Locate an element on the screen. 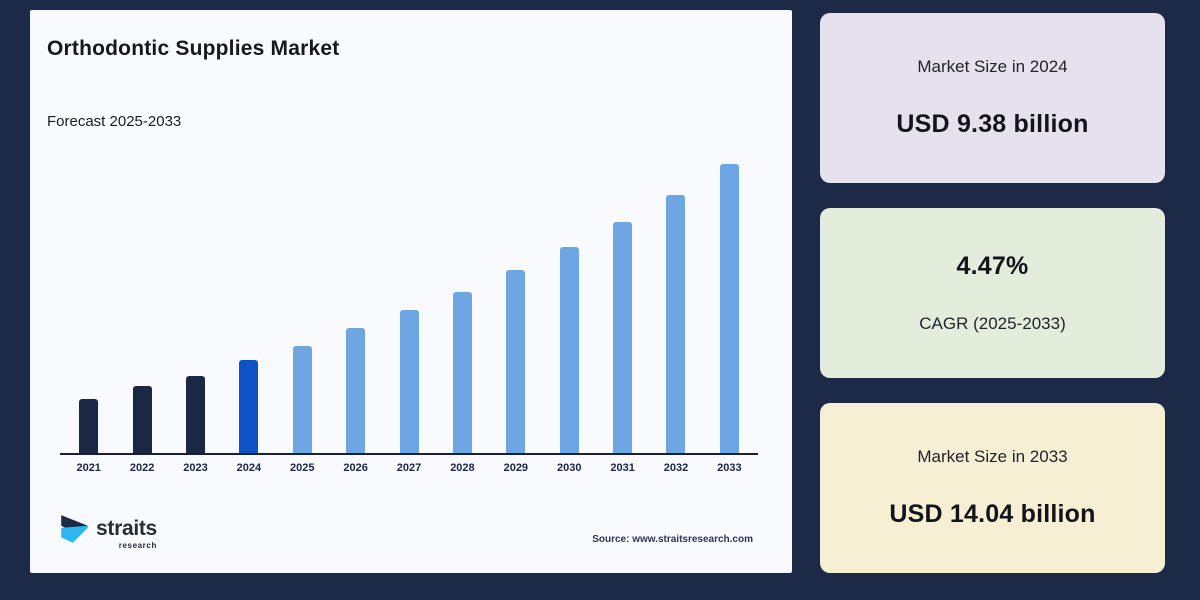 The width and height of the screenshot is (1200, 600). straits-research-logo: straits research is located at coordinates (108, 533).